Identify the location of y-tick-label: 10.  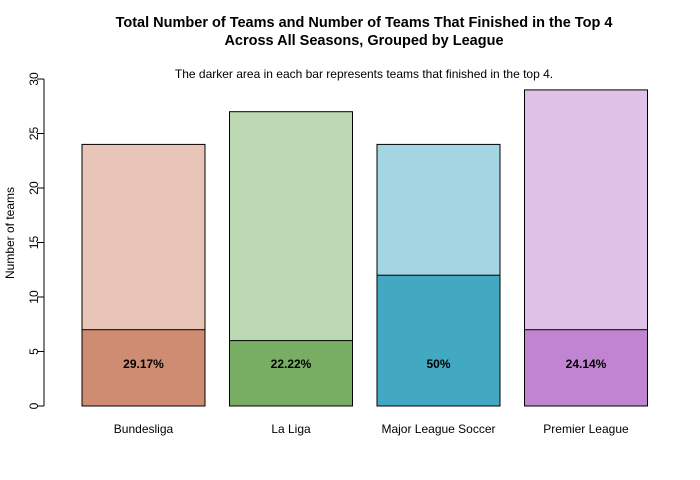
(34, 297).